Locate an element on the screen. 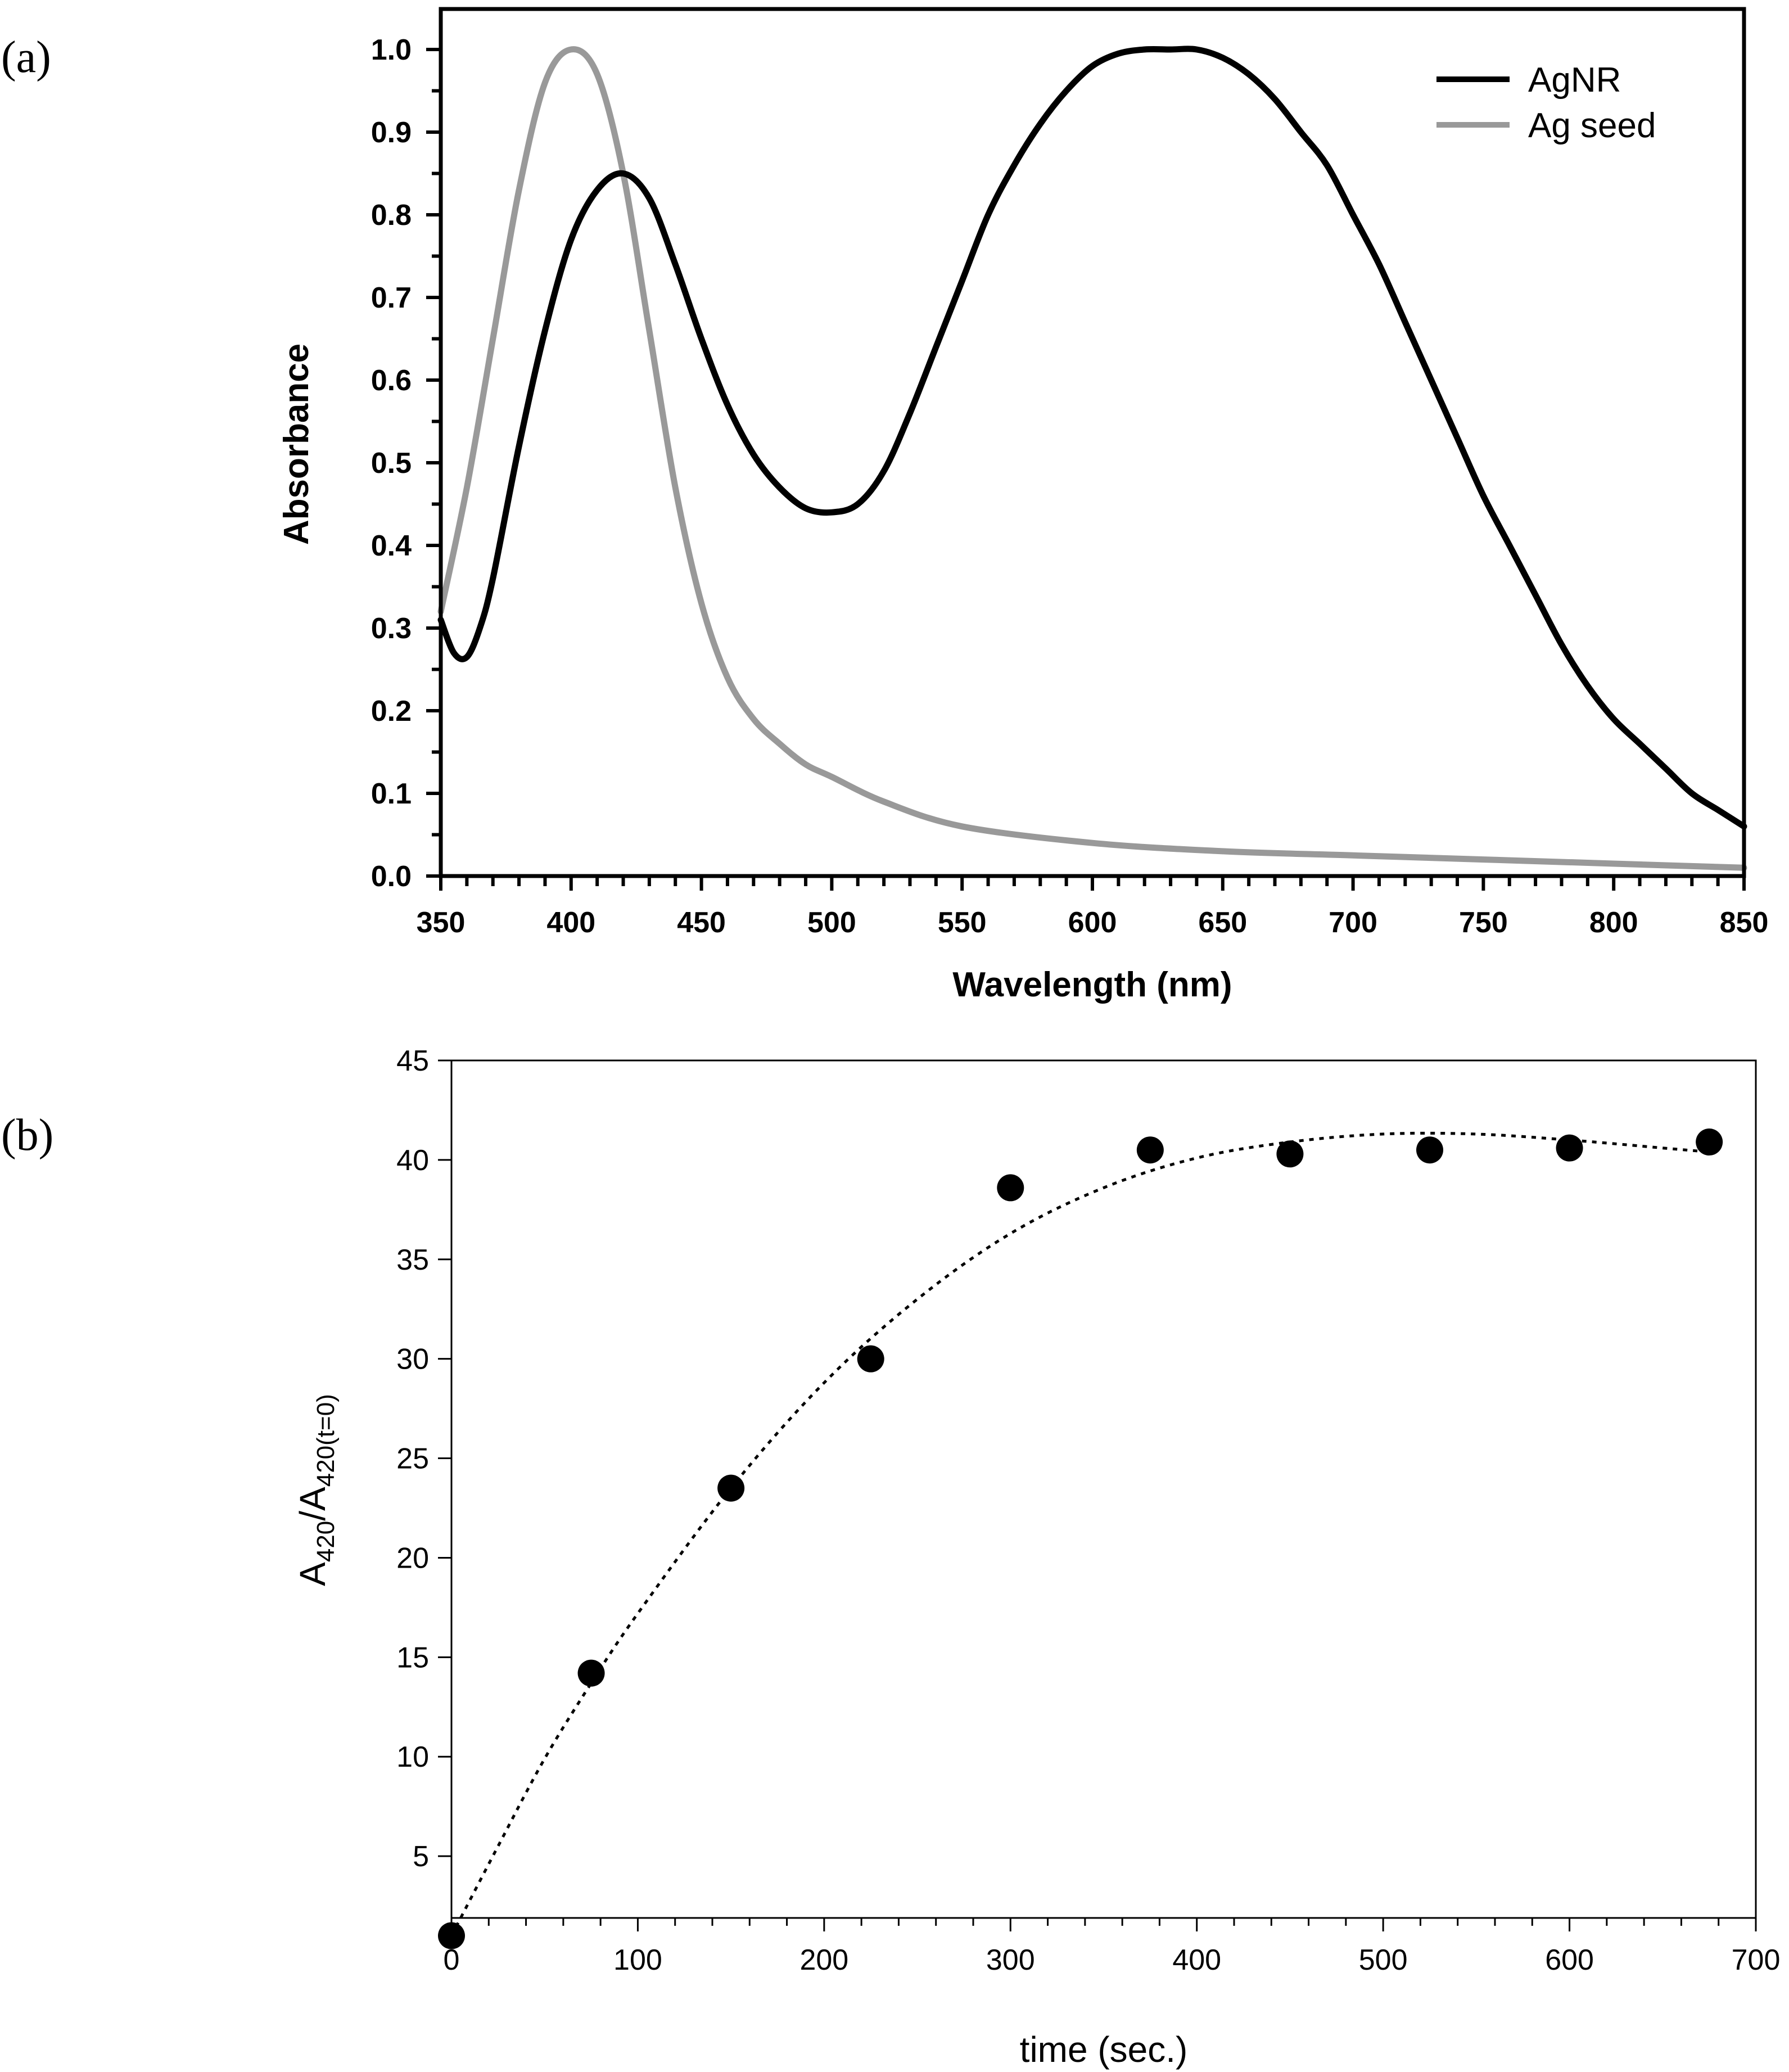 The height and width of the screenshot is (2072, 1789). chart-b-xtick-label: 100 is located at coordinates (637, 1960).